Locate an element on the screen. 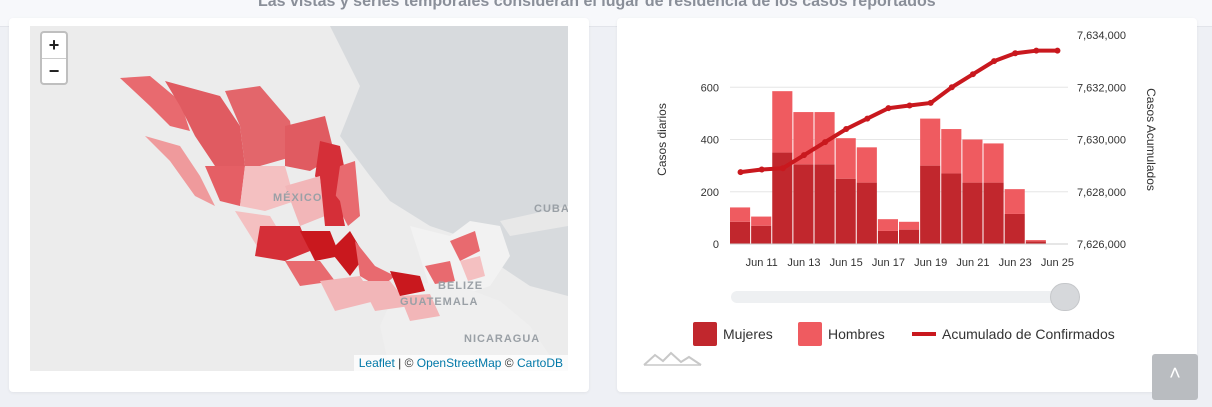 The width and height of the screenshot is (1212, 407). state-baja-california-sur is located at coordinates (180, 171).